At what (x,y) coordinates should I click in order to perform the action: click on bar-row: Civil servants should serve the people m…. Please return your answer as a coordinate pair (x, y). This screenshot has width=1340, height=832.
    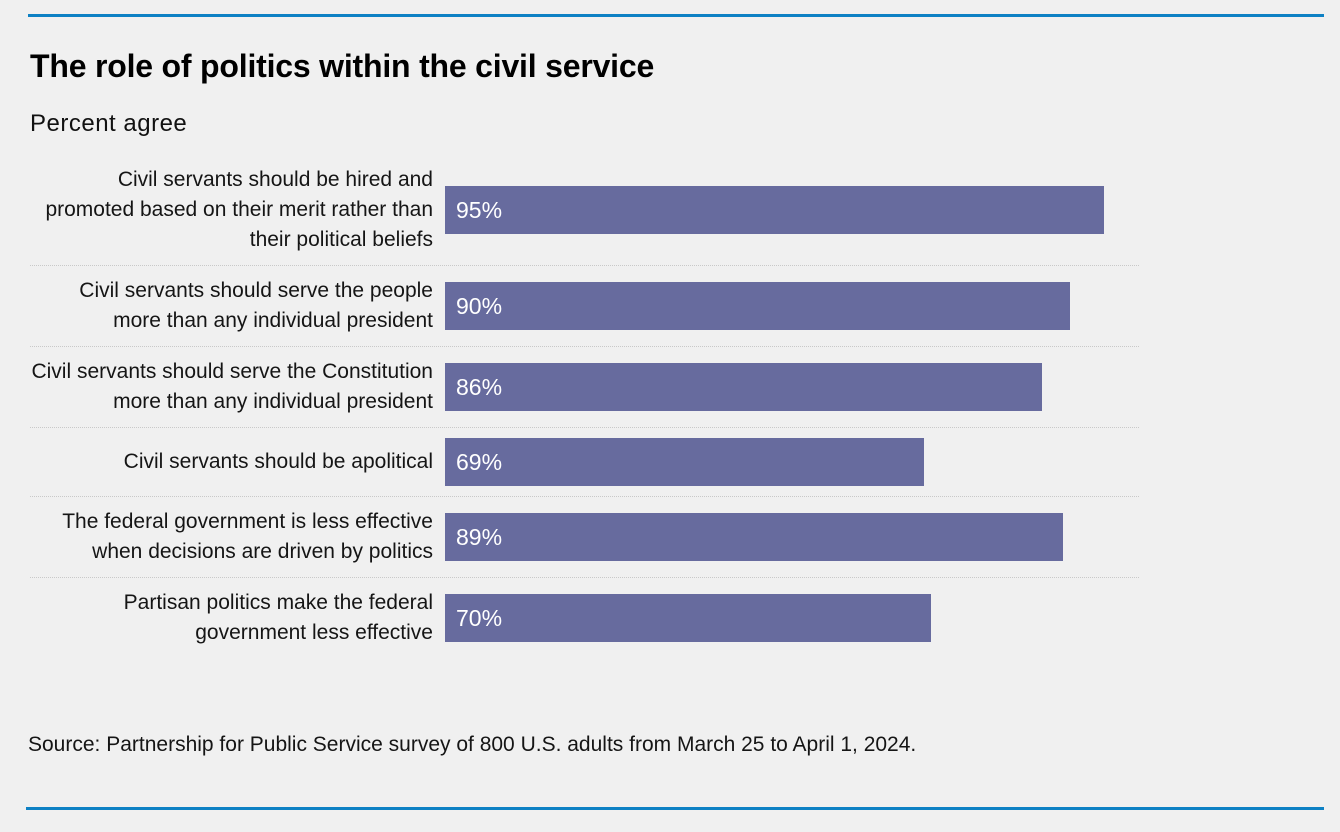
    Looking at the image, I should click on (584, 305).